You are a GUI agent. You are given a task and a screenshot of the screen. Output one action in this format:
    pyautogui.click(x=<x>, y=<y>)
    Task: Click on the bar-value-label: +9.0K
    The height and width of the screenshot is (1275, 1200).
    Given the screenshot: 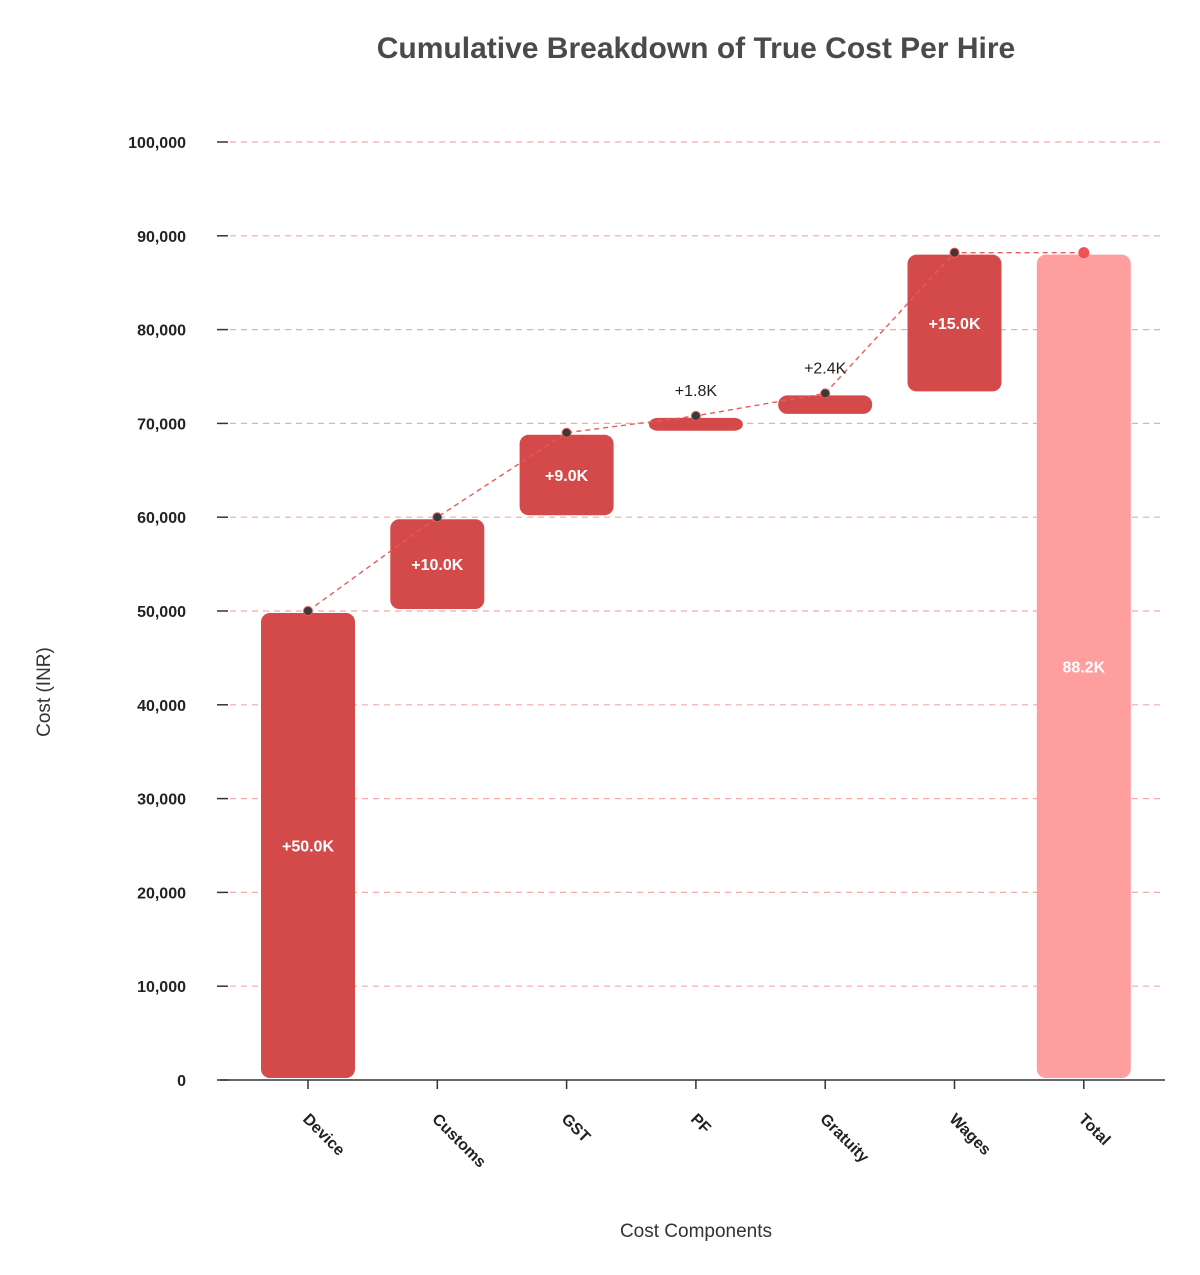 What is the action you would take?
    pyautogui.click(x=567, y=476)
    